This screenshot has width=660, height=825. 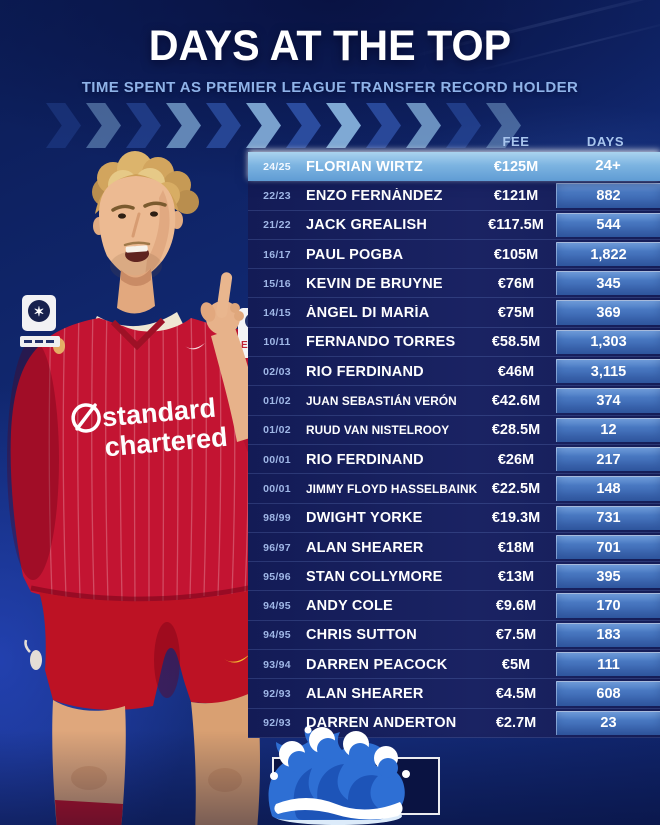 What do you see at coordinates (374, 283) in the screenshot?
I see `player-name: KEVIN DE BRUYNE` at bounding box center [374, 283].